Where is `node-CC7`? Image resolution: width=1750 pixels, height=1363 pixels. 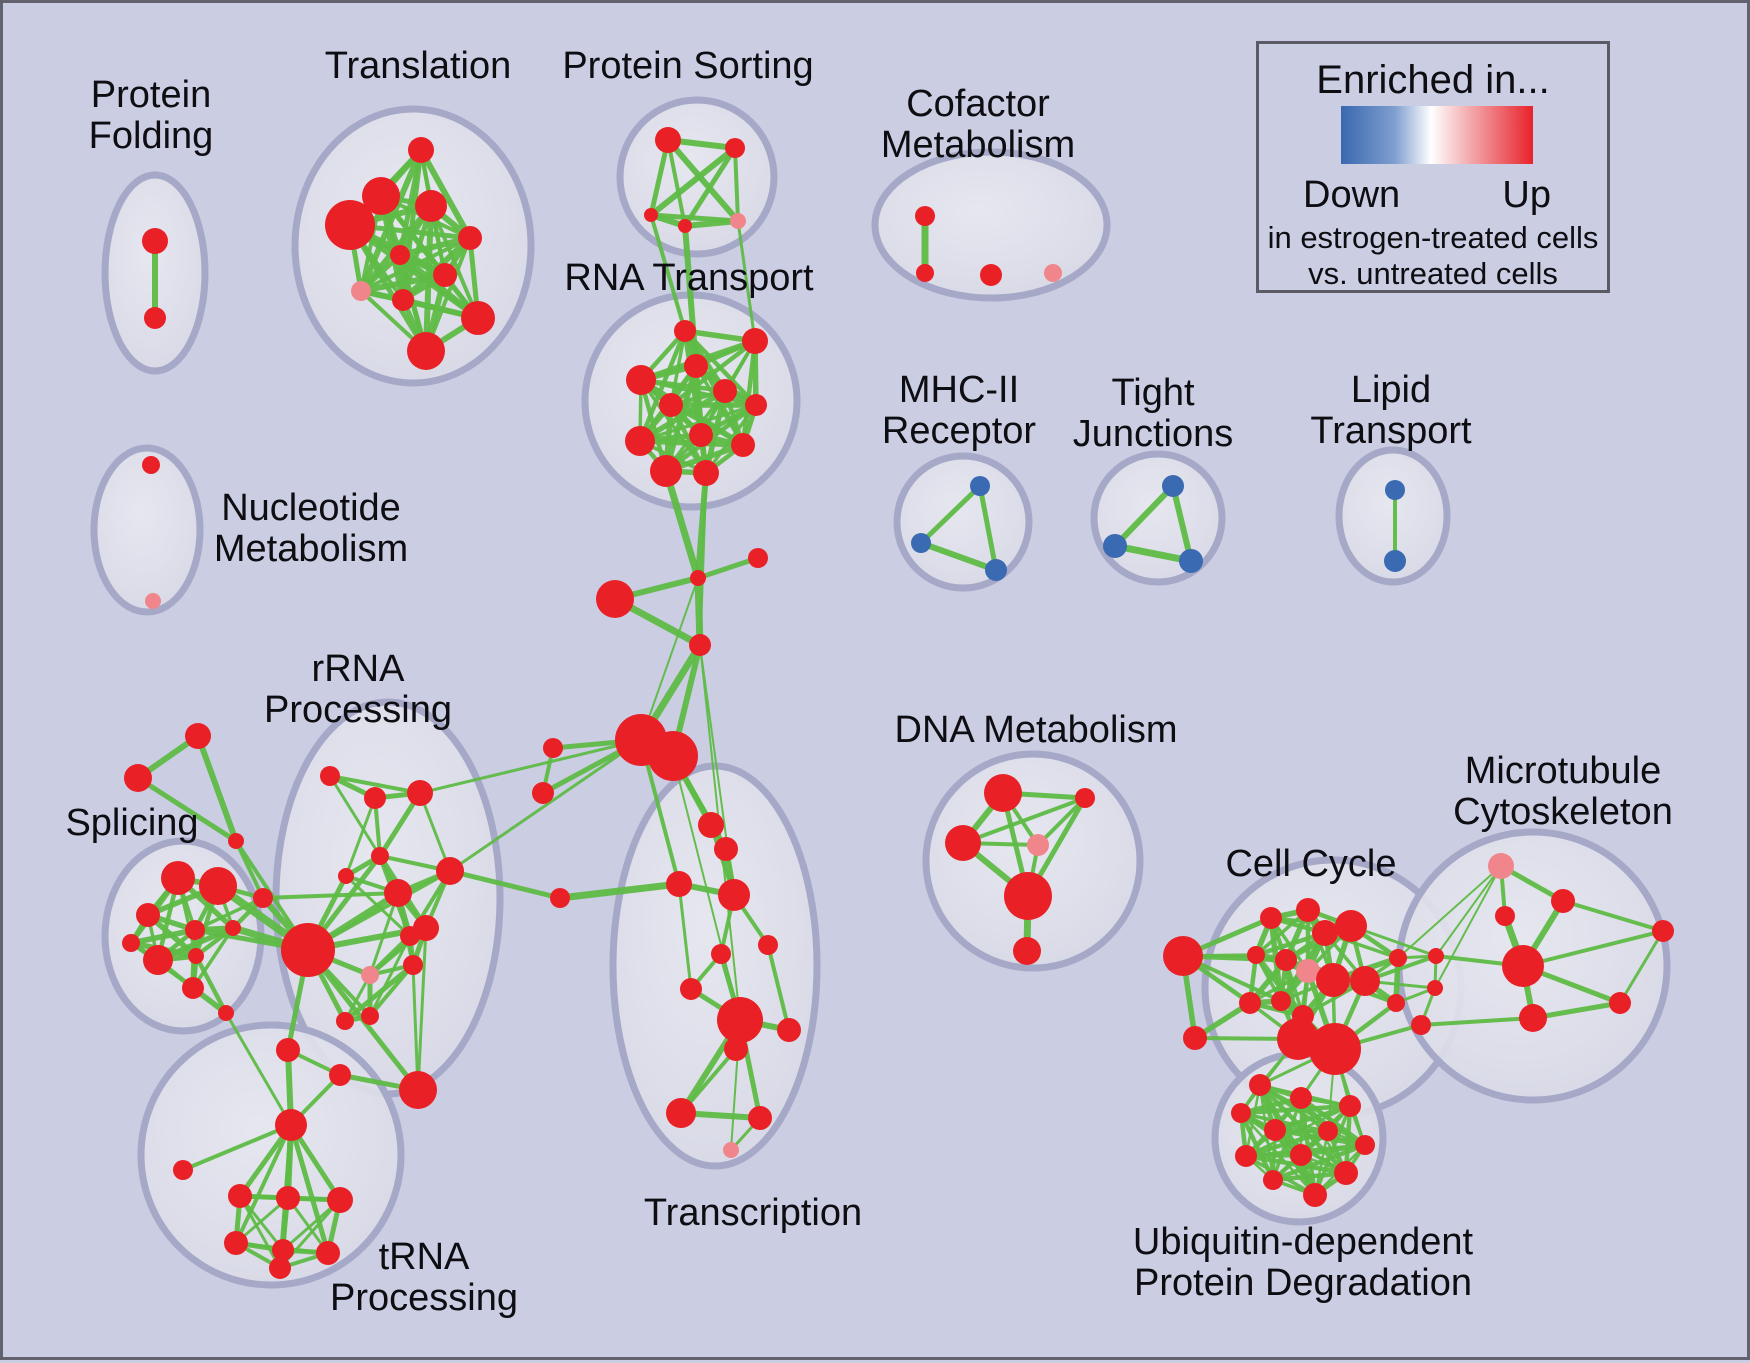
node-CC7 is located at coordinates (1256, 955).